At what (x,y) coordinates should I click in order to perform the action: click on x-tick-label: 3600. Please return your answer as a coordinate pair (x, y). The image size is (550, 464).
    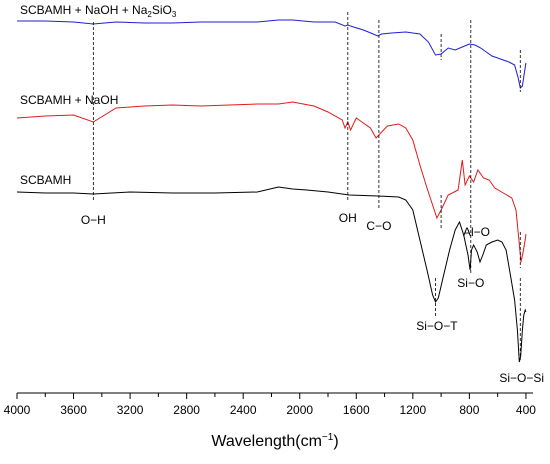
    Looking at the image, I should click on (73, 410).